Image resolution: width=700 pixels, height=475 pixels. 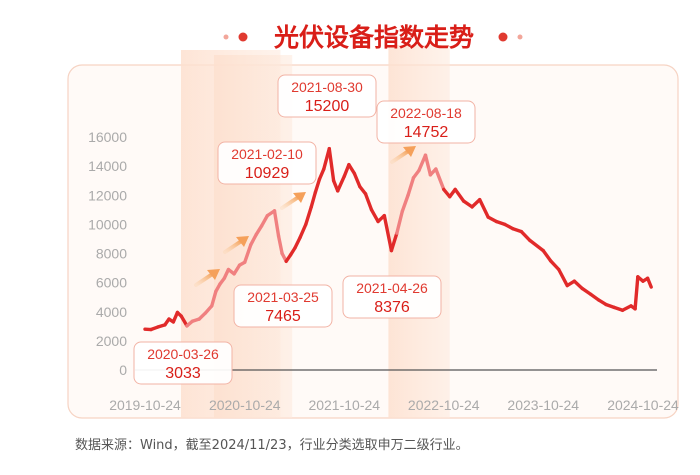 I want to click on y-tick-label: 16000, so click(x=107, y=137).